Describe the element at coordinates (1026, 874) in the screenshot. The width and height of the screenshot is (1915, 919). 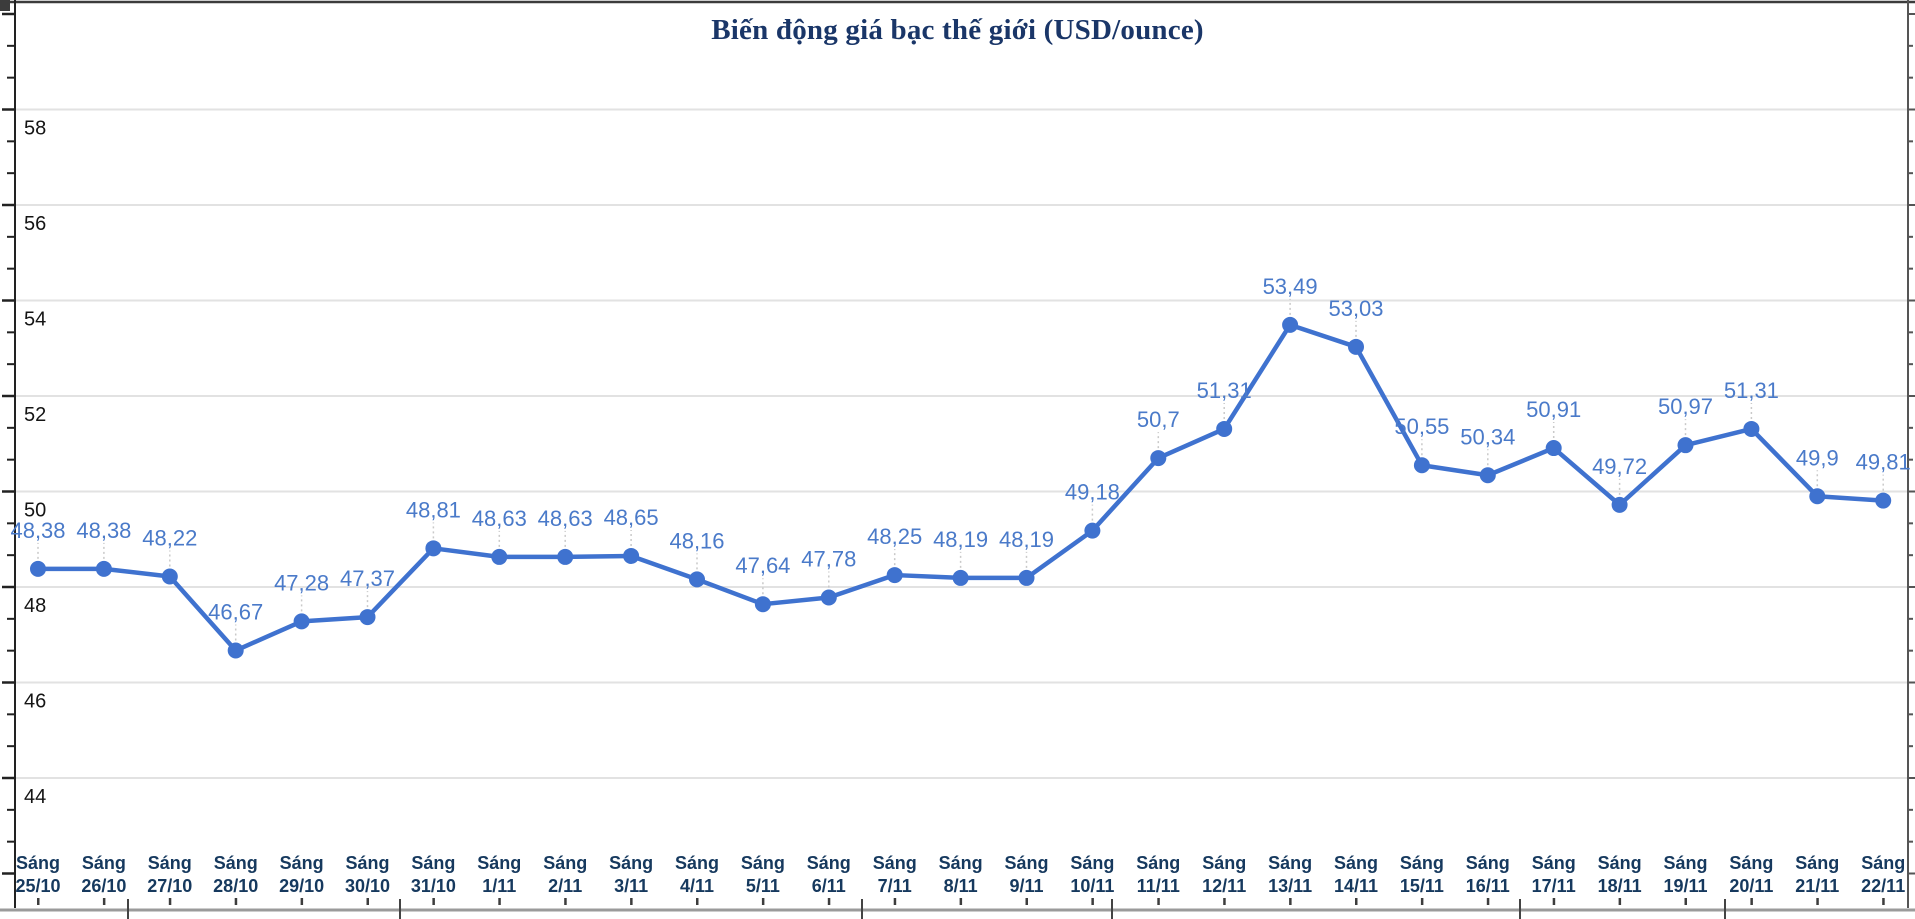
I see `x-axis-label: Sáng 9/11` at that location.